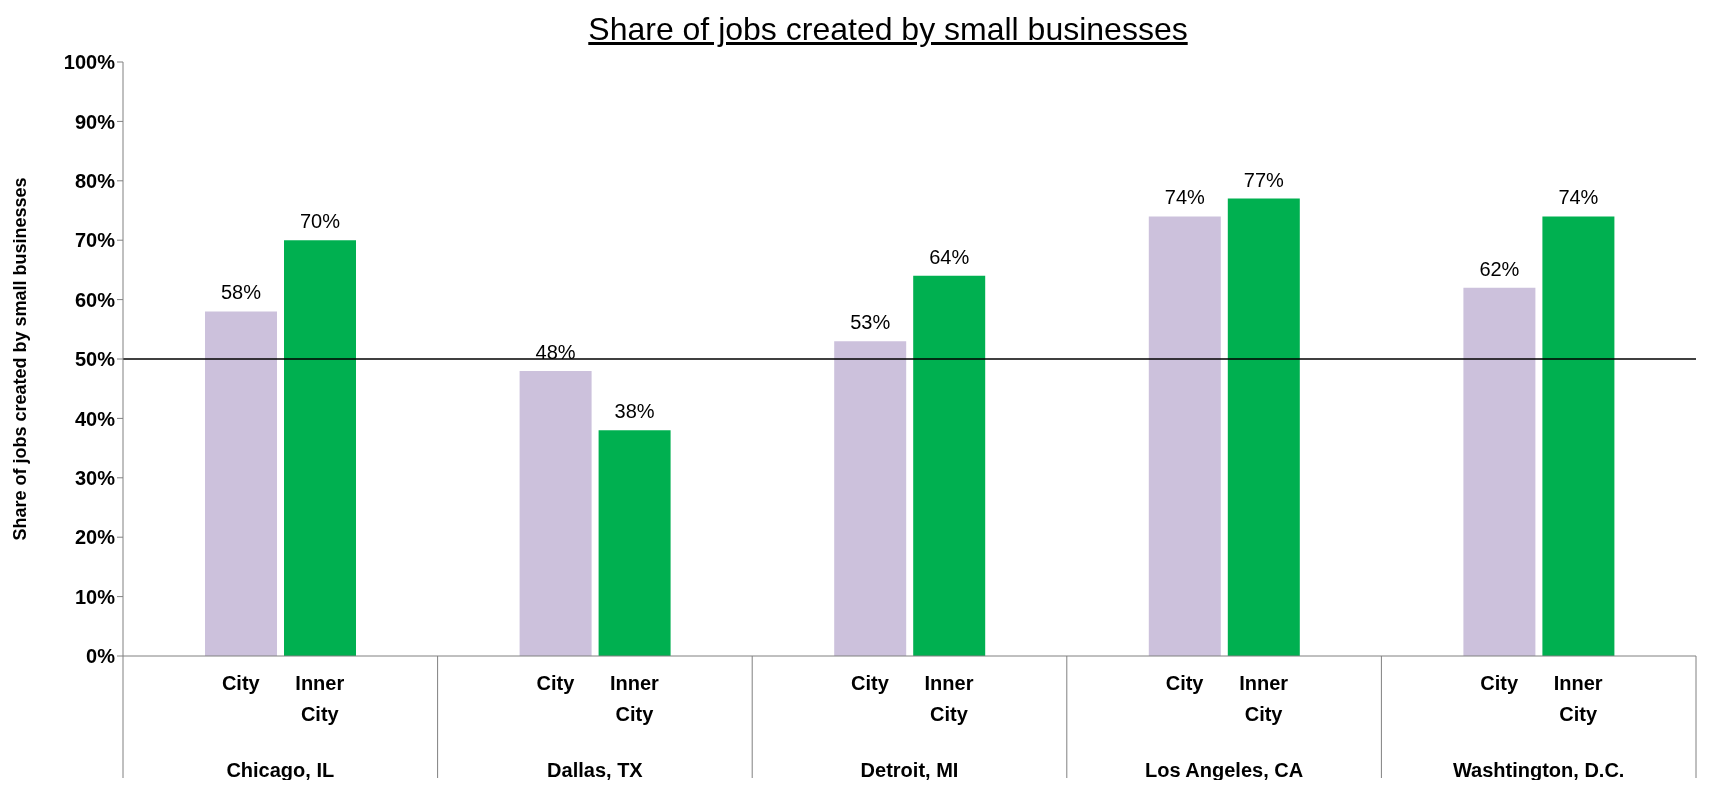  I want to click on y-tick-label: 90%, so click(95, 121).